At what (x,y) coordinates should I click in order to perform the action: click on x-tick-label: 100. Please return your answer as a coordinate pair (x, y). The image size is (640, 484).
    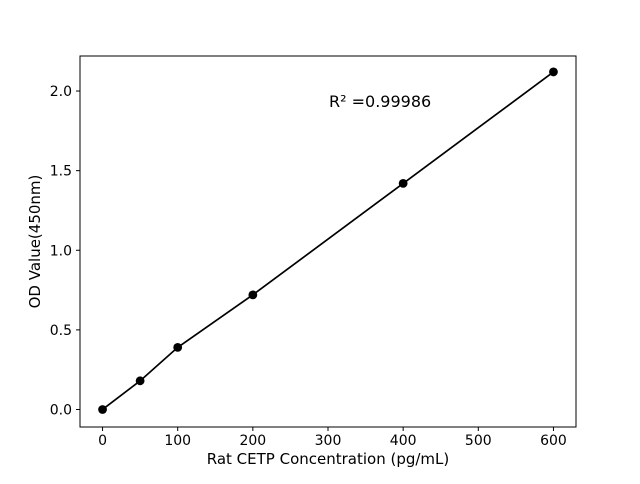
    Looking at the image, I should click on (177, 441).